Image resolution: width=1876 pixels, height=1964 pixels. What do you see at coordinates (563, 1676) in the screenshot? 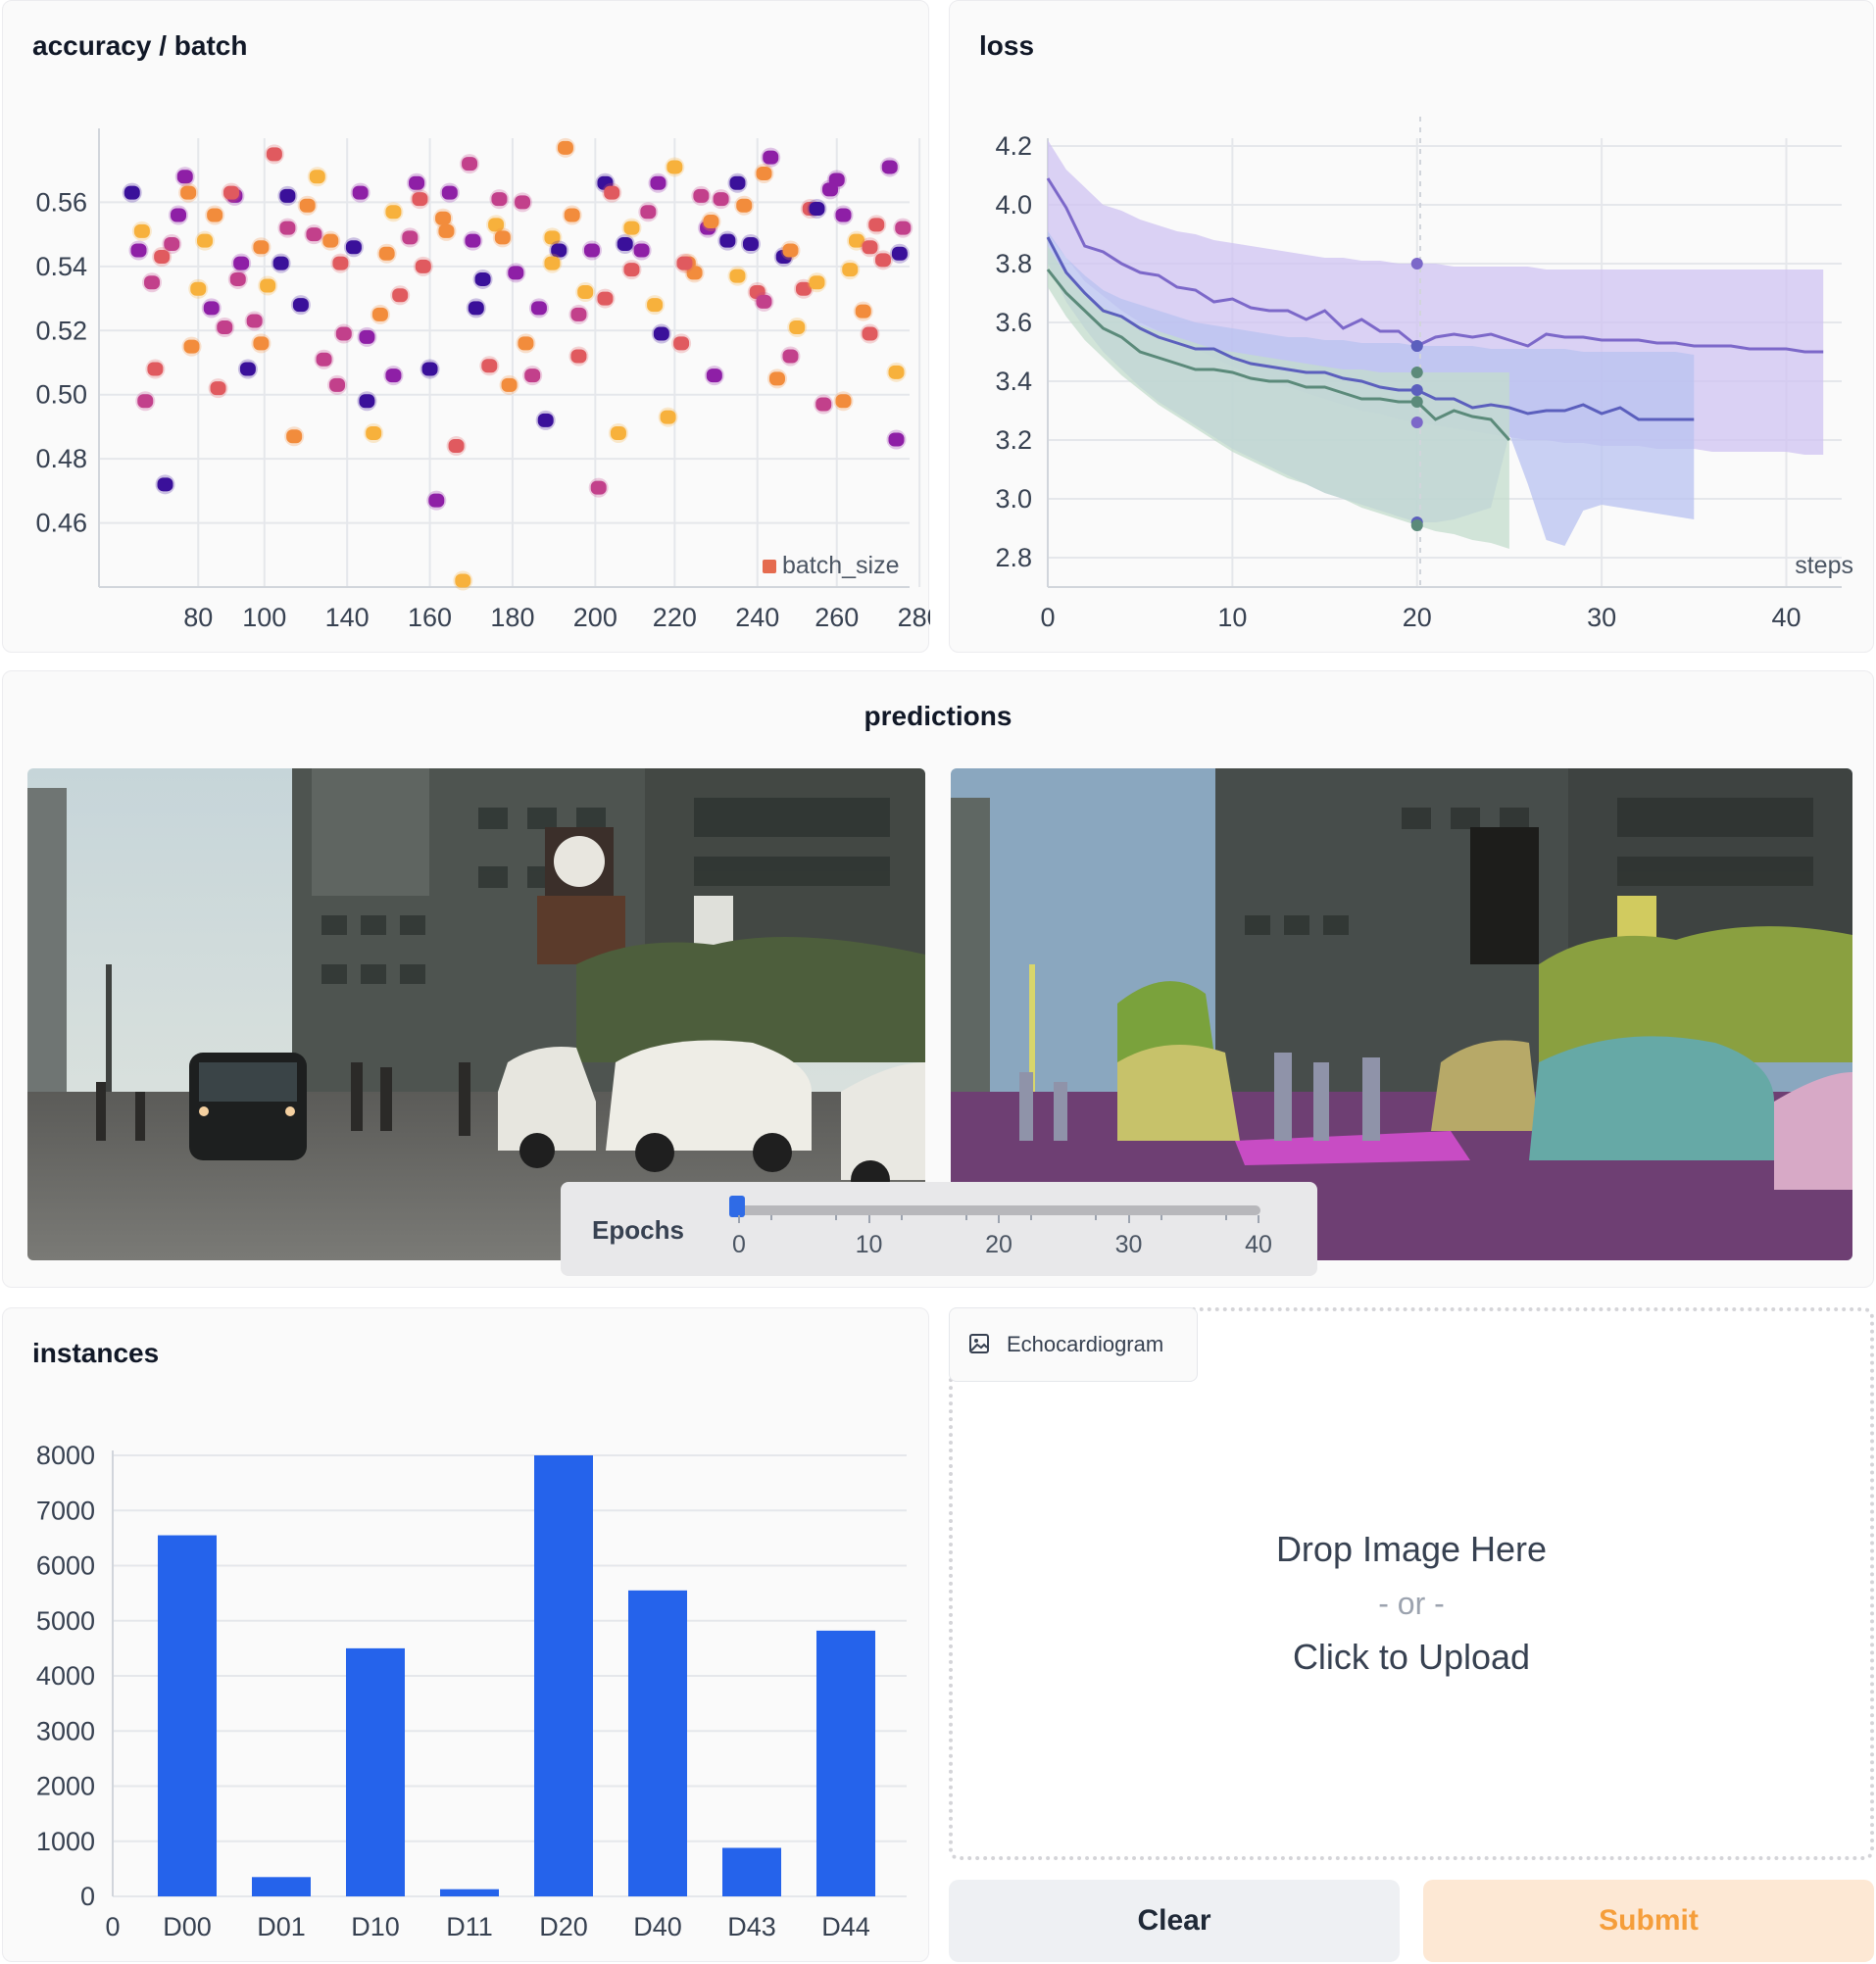
I see `bar-d20` at bounding box center [563, 1676].